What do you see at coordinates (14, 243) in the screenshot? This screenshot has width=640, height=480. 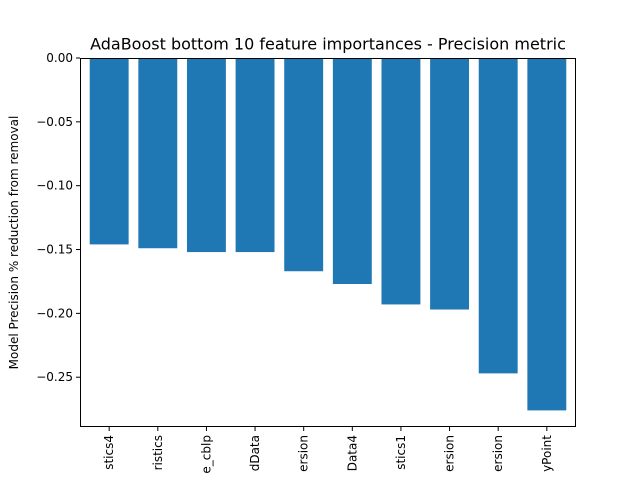 I see `y-axis-label: Model Precision % reduction from removal` at bounding box center [14, 243].